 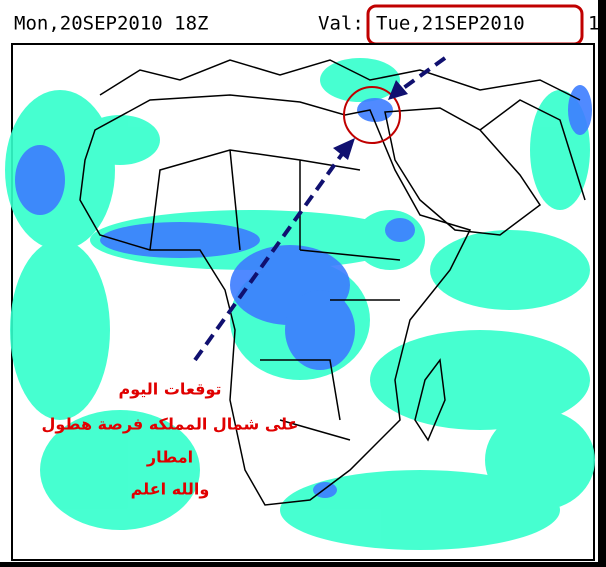 I want to click on valid-time: Tue,21SEP2010, so click(x=450, y=24).